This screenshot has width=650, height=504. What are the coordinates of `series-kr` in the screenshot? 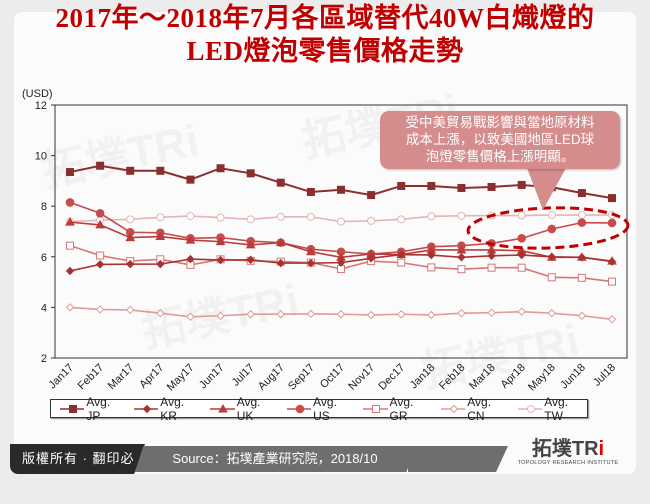 It's located at (341, 263).